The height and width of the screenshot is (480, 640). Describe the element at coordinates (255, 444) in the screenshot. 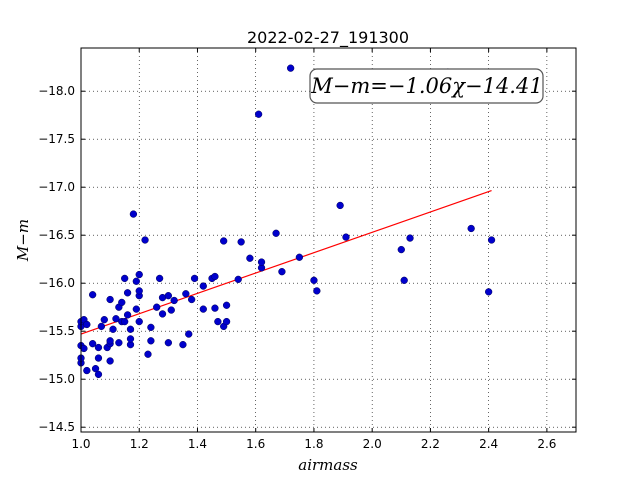

I see `x-tick-label: 1.6` at that location.